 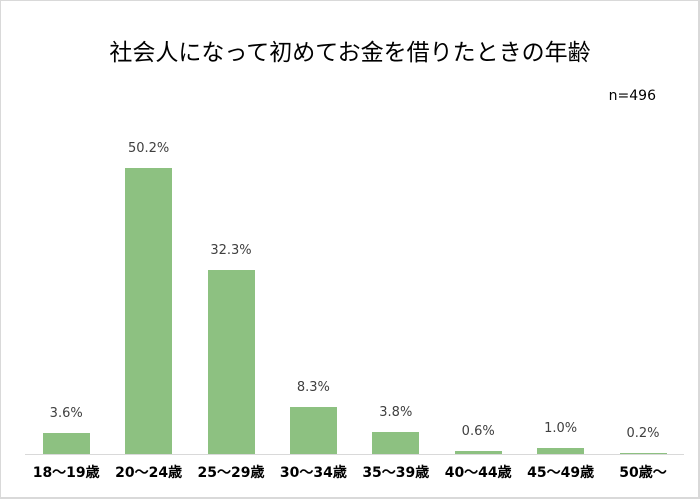 What do you see at coordinates (632, 96) in the screenshot?
I see `sample-size-label: n=496` at bounding box center [632, 96].